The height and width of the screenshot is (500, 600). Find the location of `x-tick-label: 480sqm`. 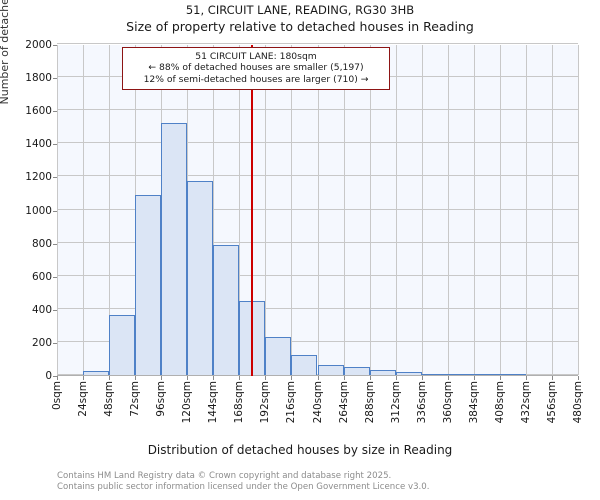

x-tick-label: 480sqm is located at coordinates (578, 402).